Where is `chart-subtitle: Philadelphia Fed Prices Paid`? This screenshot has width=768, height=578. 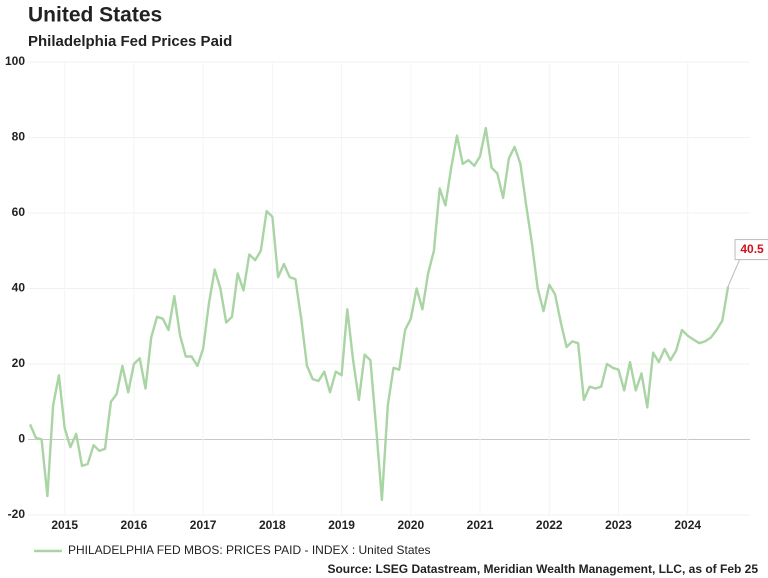 chart-subtitle: Philadelphia Fed Prices Paid is located at coordinates (130, 41).